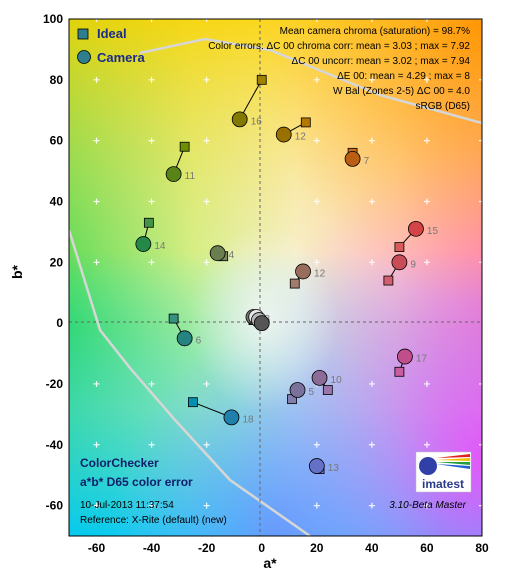  Describe the element at coordinates (127, 505) in the screenshot. I see `footer-date: 10-Jul-2013 11:37:54` at that location.